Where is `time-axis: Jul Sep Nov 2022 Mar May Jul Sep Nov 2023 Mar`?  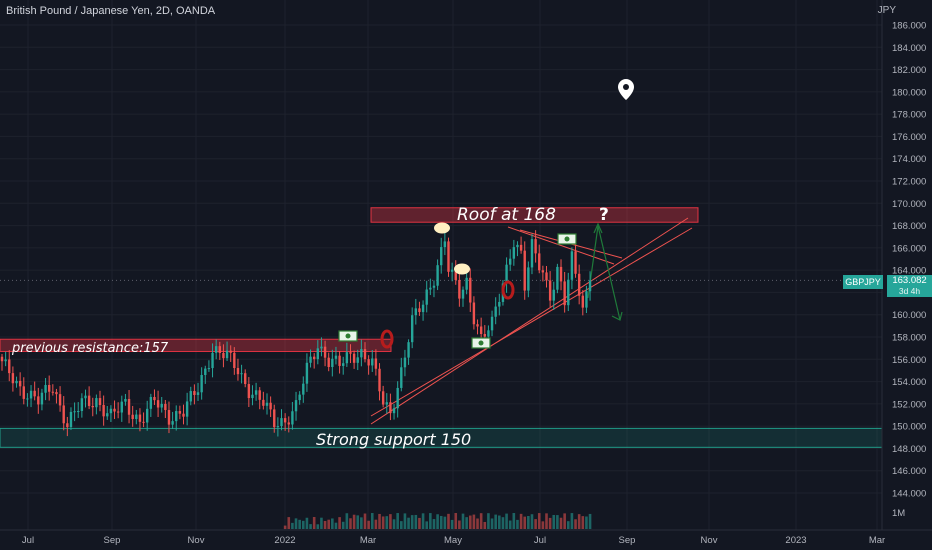
time-axis: Jul Sep Nov 2022 Mar May Jul Sep Nov 2023 Mar is located at coordinates (466, 537).